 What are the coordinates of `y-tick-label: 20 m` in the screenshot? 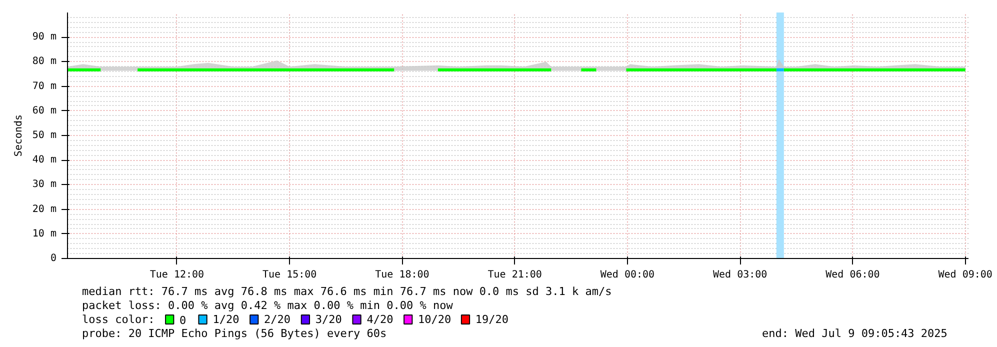 It's located at (44, 209).